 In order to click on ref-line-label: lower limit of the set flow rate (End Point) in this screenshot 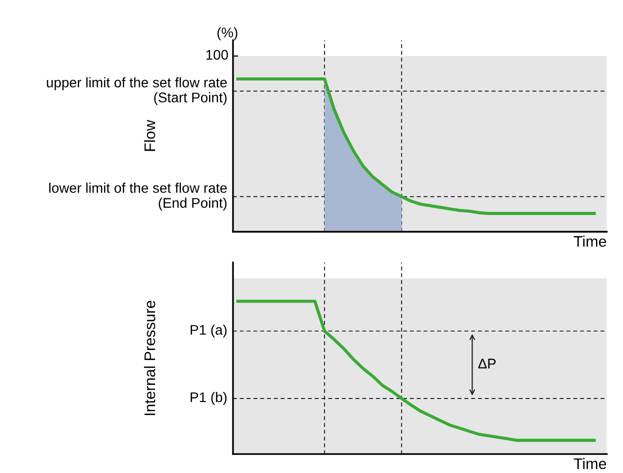, I will do `click(138, 196)`.